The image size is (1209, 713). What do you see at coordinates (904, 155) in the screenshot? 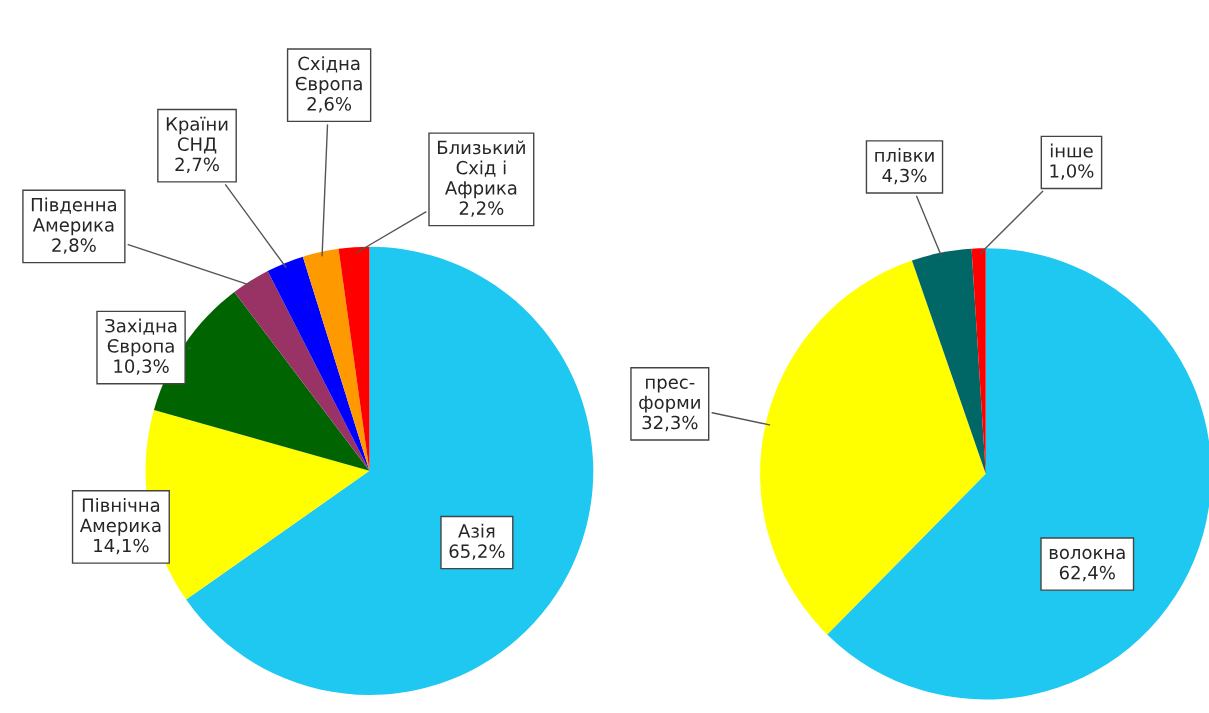
I see `slice-label: плівки` at bounding box center [904, 155].